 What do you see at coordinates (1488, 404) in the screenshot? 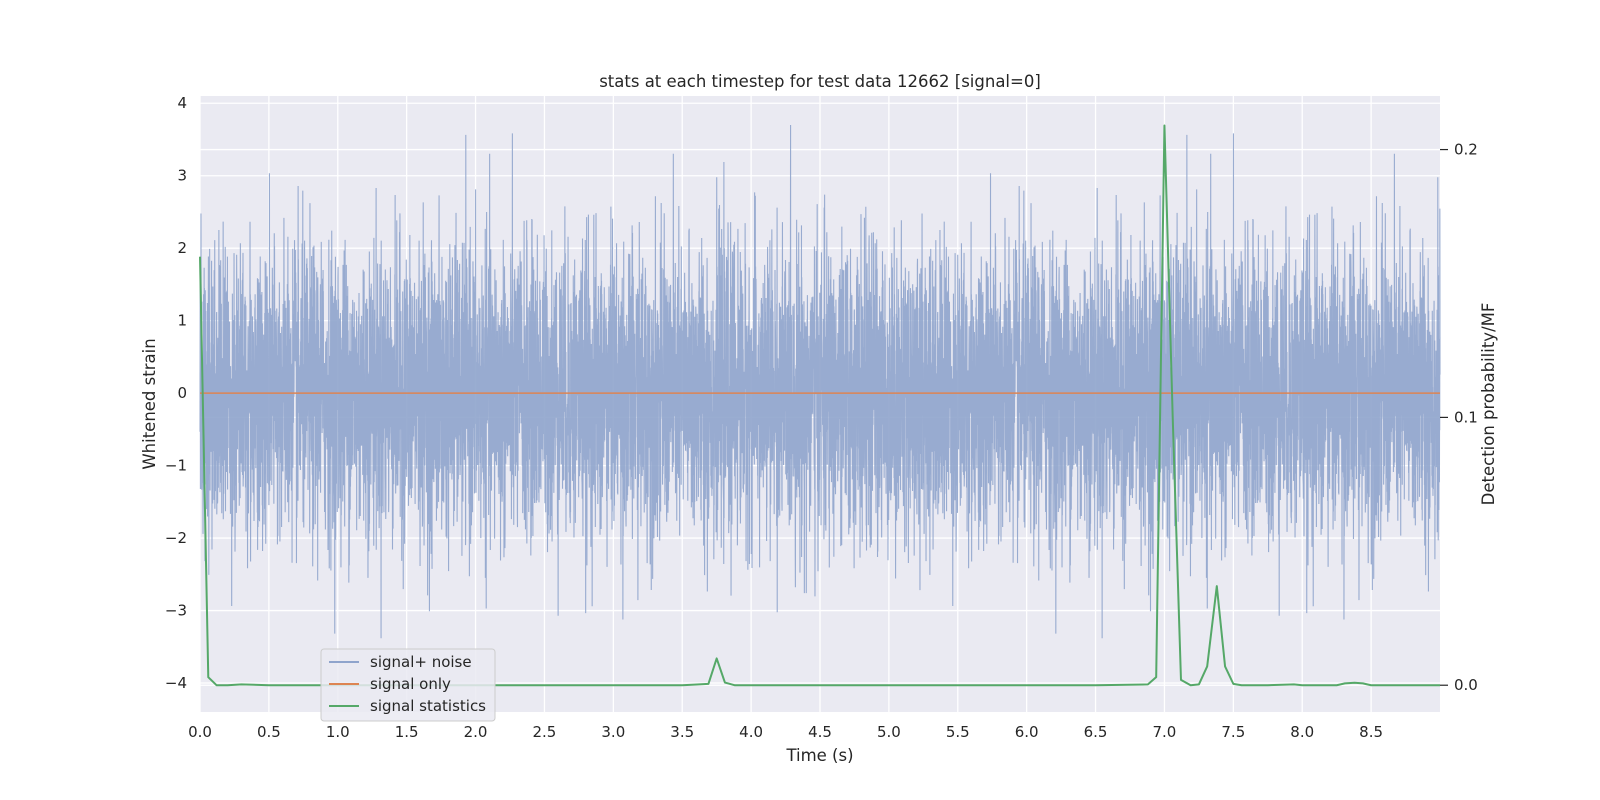
I see `y2-axis-label: Detection probability/MF` at bounding box center [1488, 404].